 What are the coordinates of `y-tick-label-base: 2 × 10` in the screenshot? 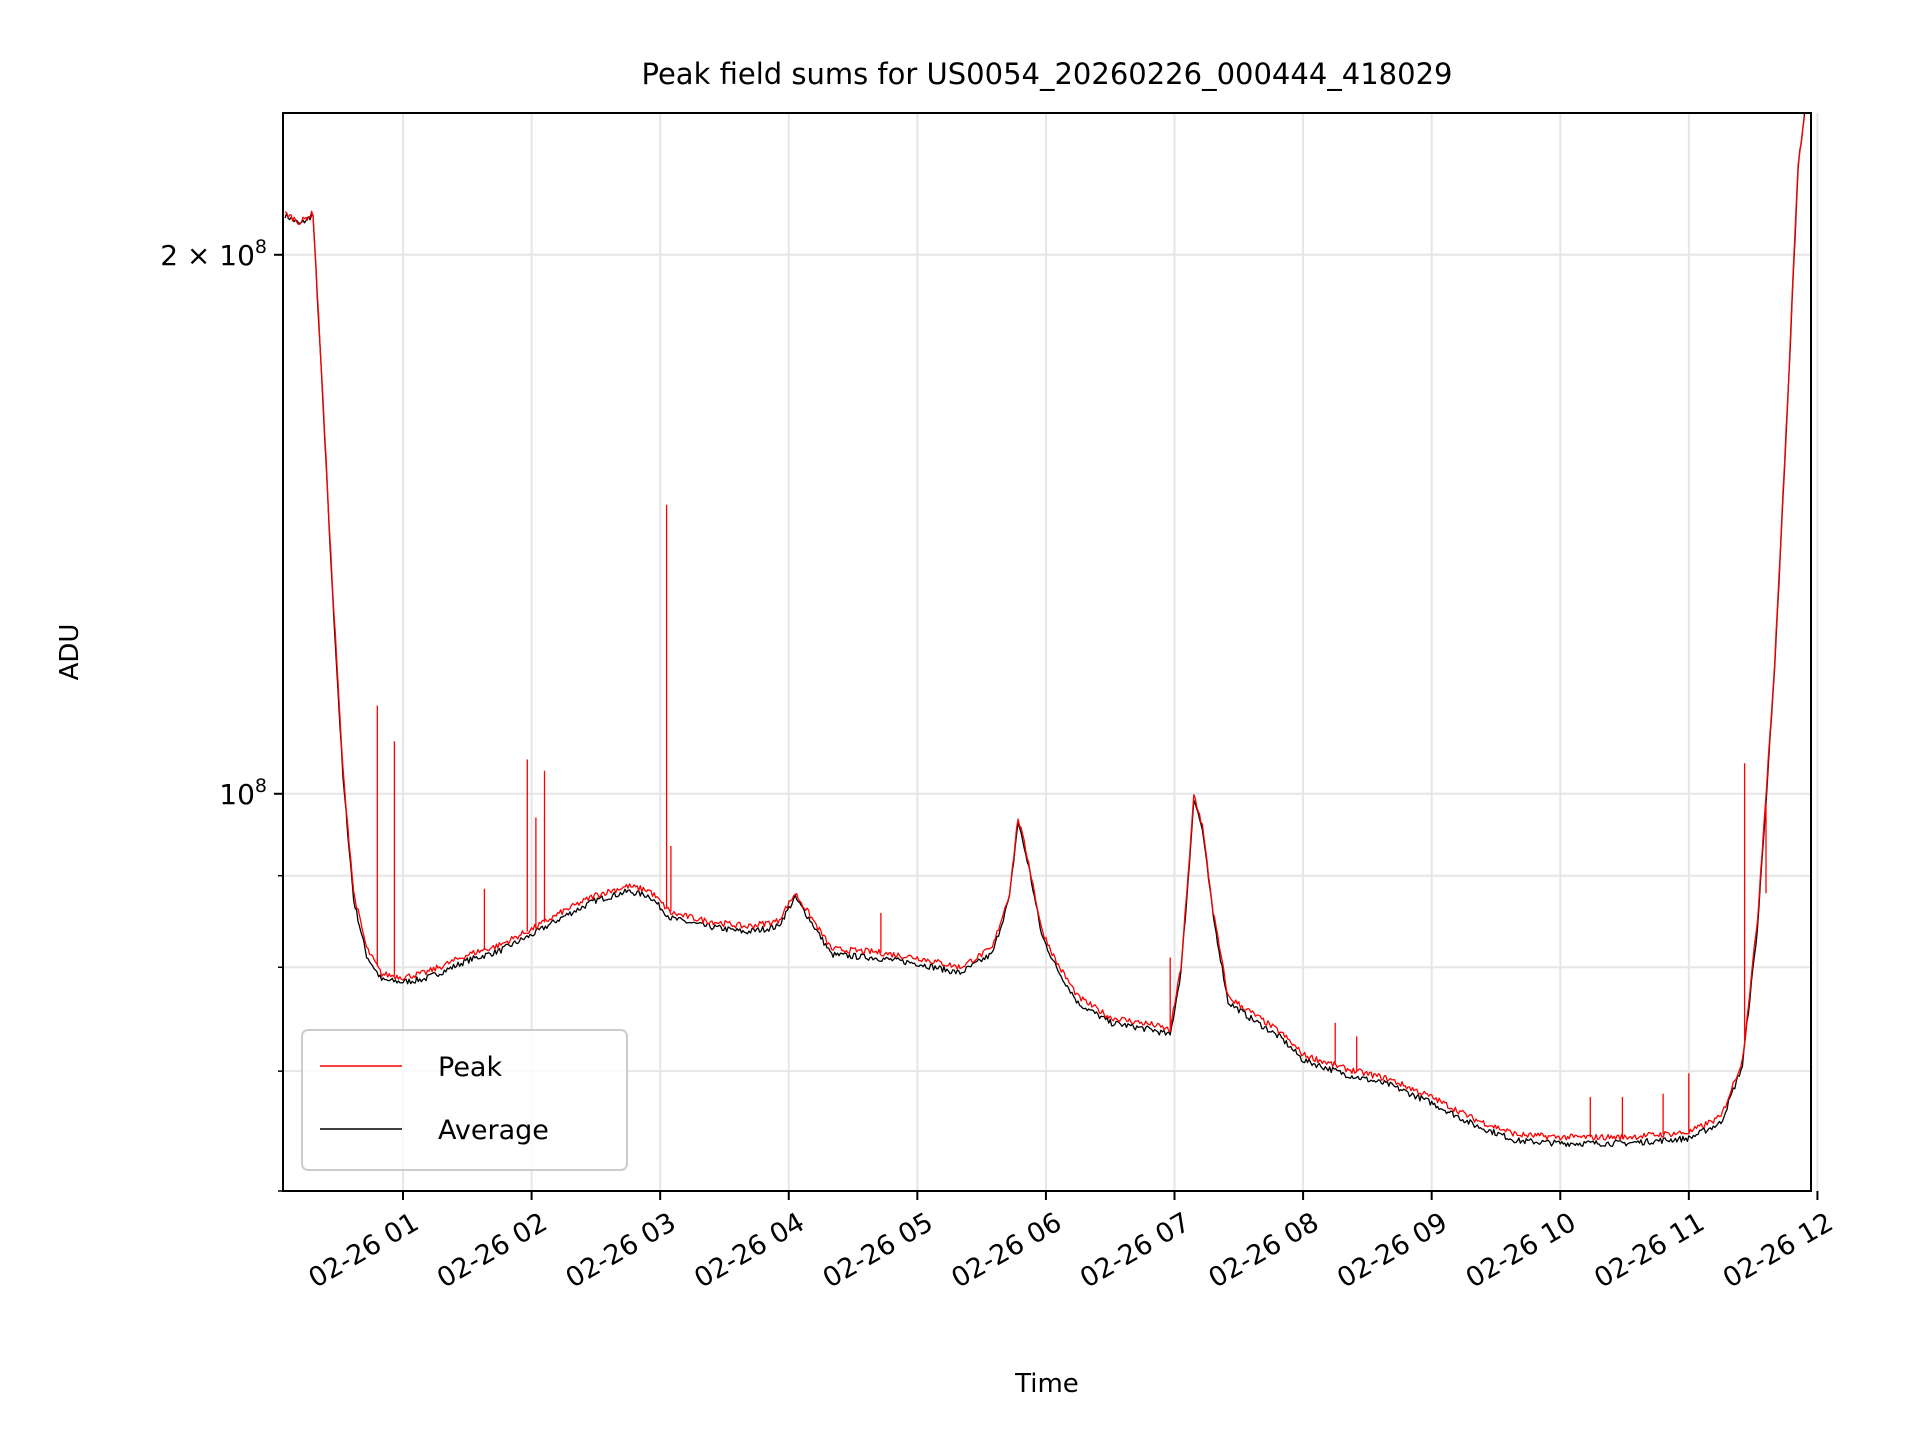 It's located at (207, 255).